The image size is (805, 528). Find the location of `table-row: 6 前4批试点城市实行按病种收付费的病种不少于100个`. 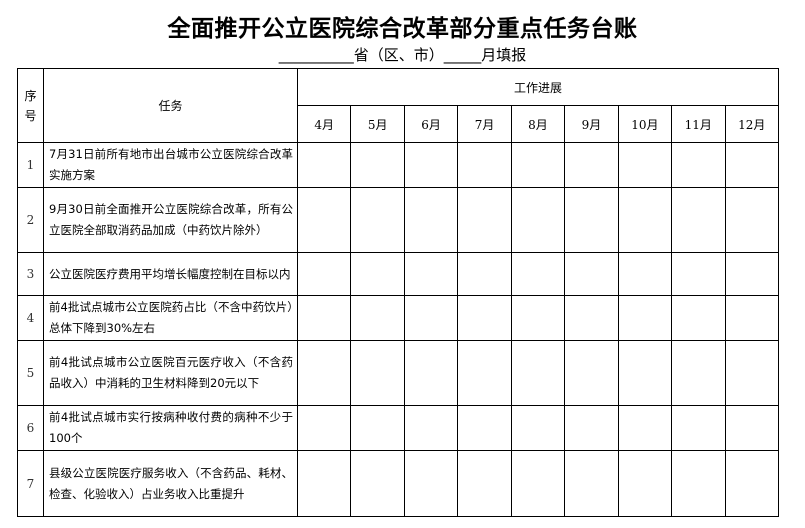

table-row: 6 前4批试点城市实行按病种收付费的病种不少于100个 is located at coordinates (398, 428).